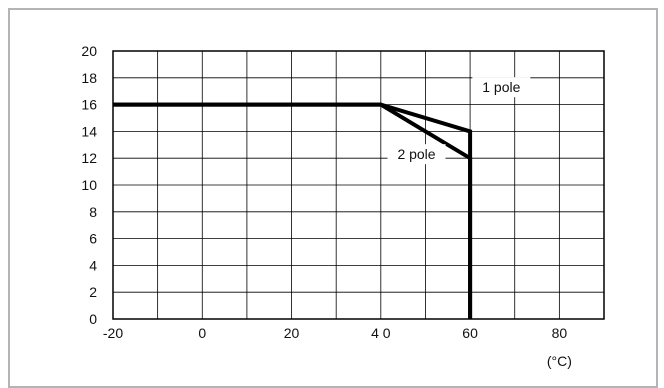 Image resolution: width=664 pixels, height=388 pixels. Describe the element at coordinates (560, 333) in the screenshot. I see `x-tick-label: 80` at that location.